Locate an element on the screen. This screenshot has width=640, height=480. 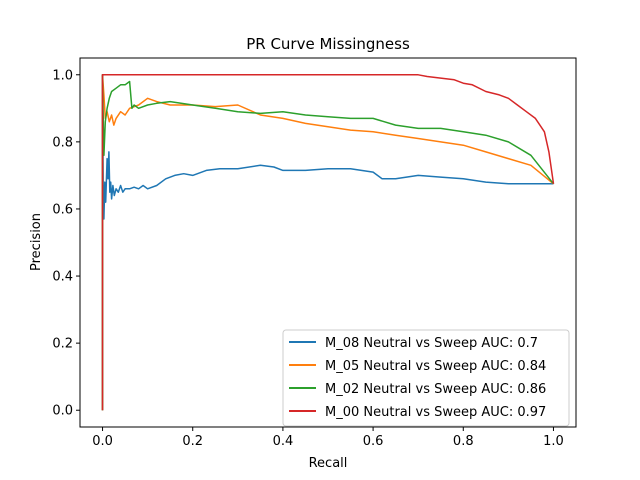
x-tick-label: 0.0 is located at coordinates (102, 441).